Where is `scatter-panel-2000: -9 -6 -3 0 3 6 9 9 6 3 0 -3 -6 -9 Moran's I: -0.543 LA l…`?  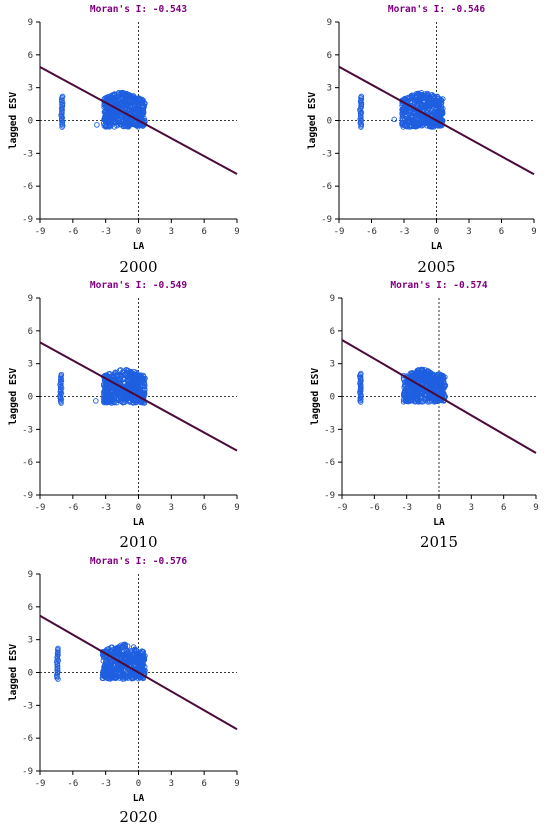 scatter-panel-2000: -9 -6 -3 0 3 6 9 9 6 3 0 -3 -6 -9 Moran's I: -0.543 LA l… is located at coordinates (124, 140).